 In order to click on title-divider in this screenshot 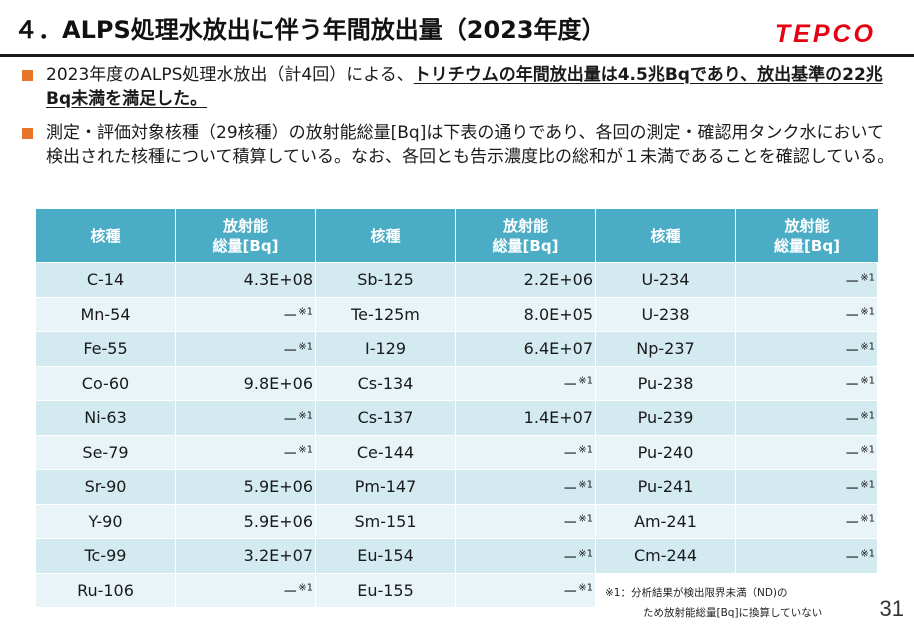, I will do `click(457, 55)`.